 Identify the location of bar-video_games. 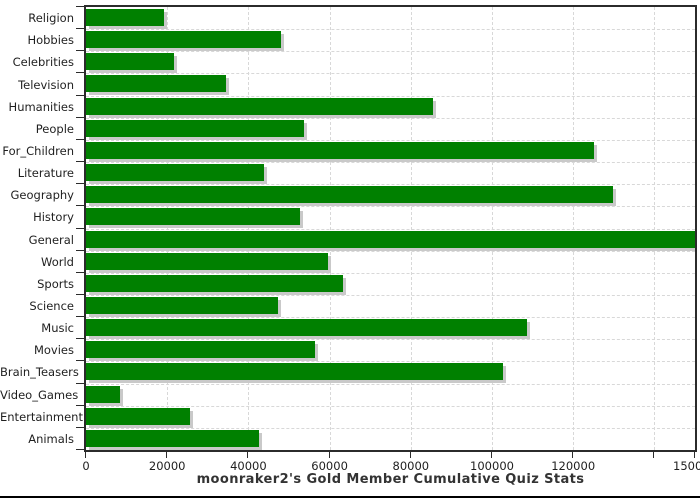
(103, 394).